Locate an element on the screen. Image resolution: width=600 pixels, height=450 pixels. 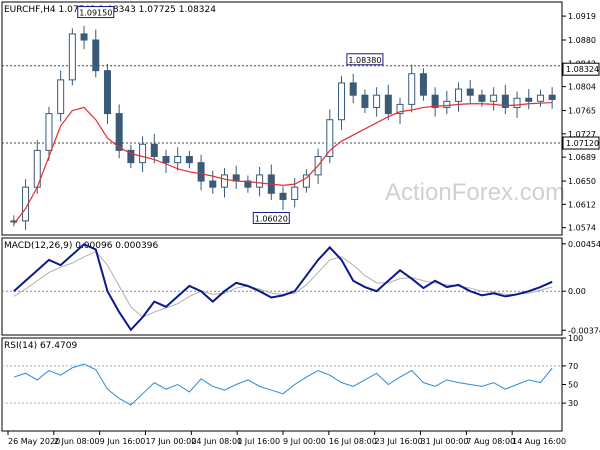
macd-y-tick-label: -0.003745 is located at coordinates (584, 330).